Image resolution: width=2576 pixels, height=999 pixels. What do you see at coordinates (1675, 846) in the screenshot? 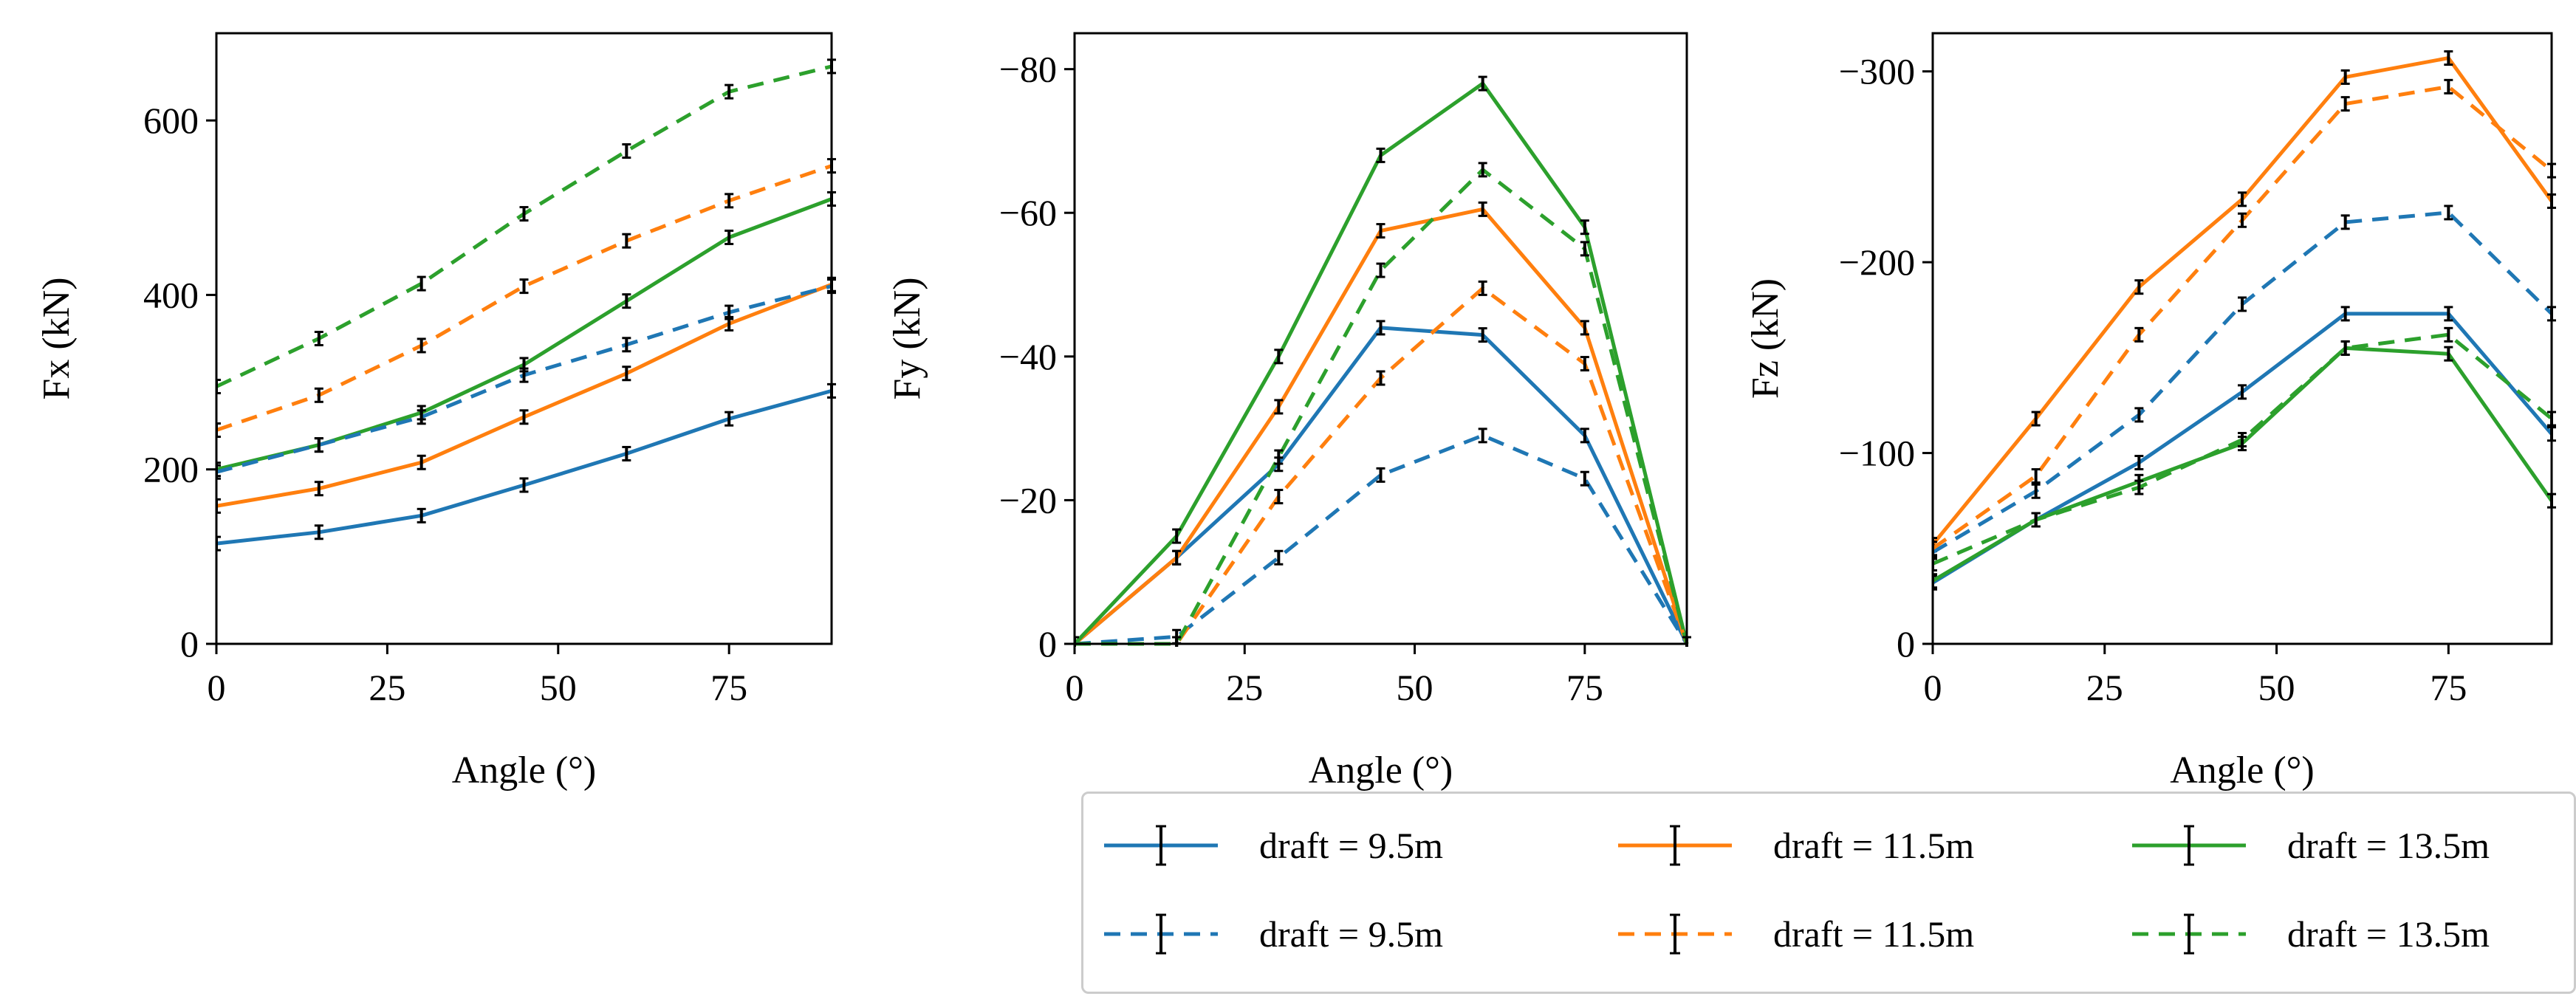
I see `legend-swatch-11-5m-solid` at bounding box center [1675, 846].